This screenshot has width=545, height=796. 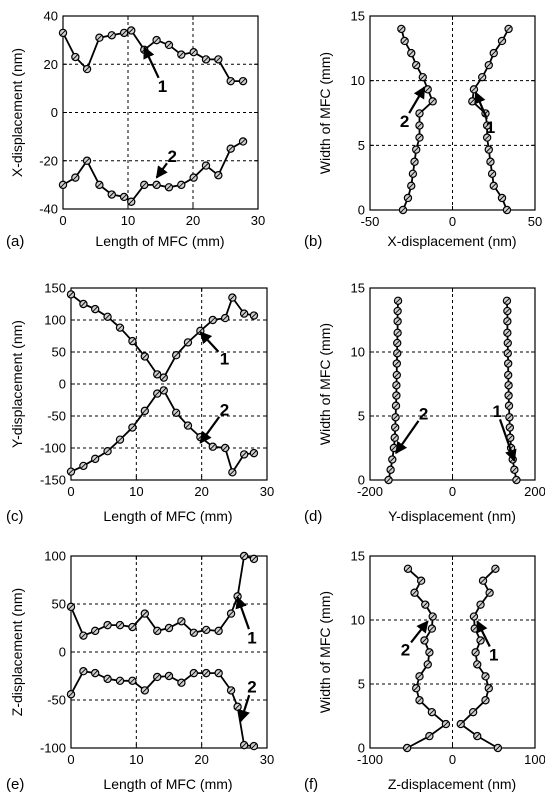 I want to click on y-tick-label: 15, so click(x=358, y=556).